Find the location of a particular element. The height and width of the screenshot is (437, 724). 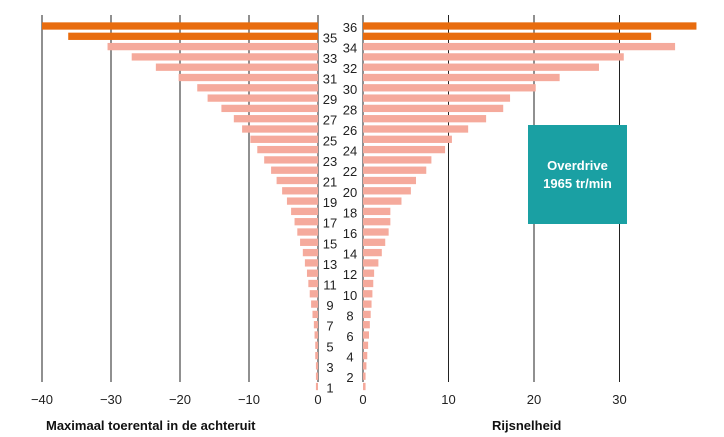

gear-label: 18 is located at coordinates (350, 212).